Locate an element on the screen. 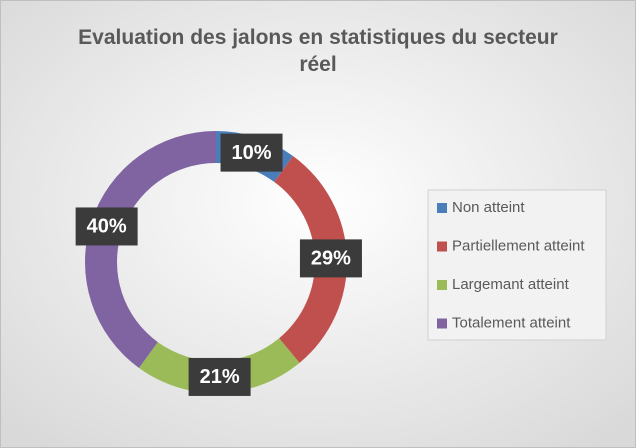 The image size is (636, 448). legend-label: Partiellement atteint is located at coordinates (518, 245).